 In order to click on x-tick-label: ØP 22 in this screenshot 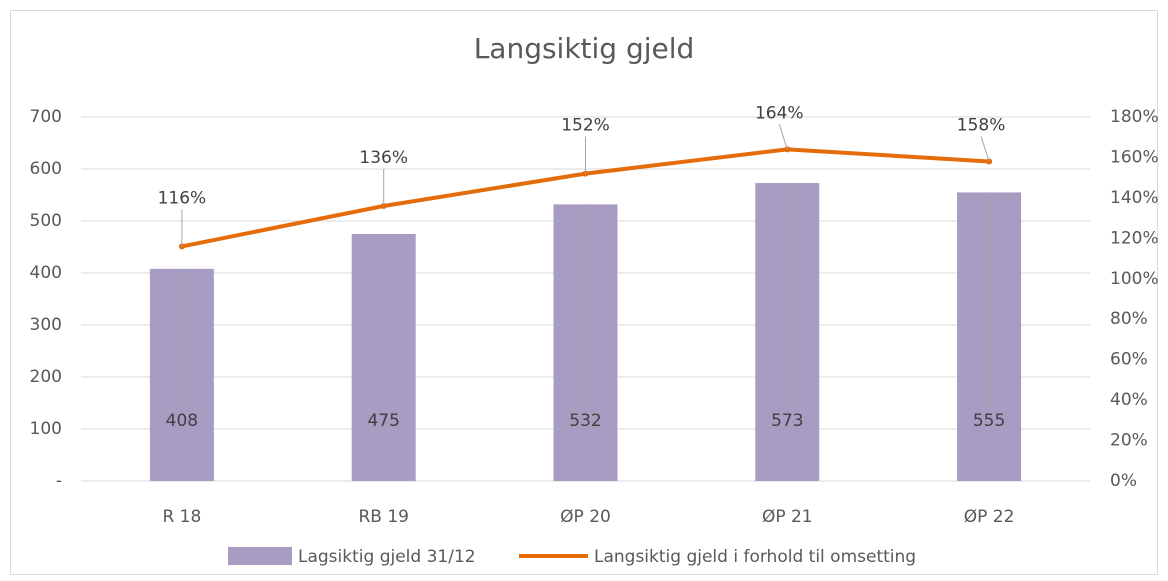, I will do `click(989, 517)`.